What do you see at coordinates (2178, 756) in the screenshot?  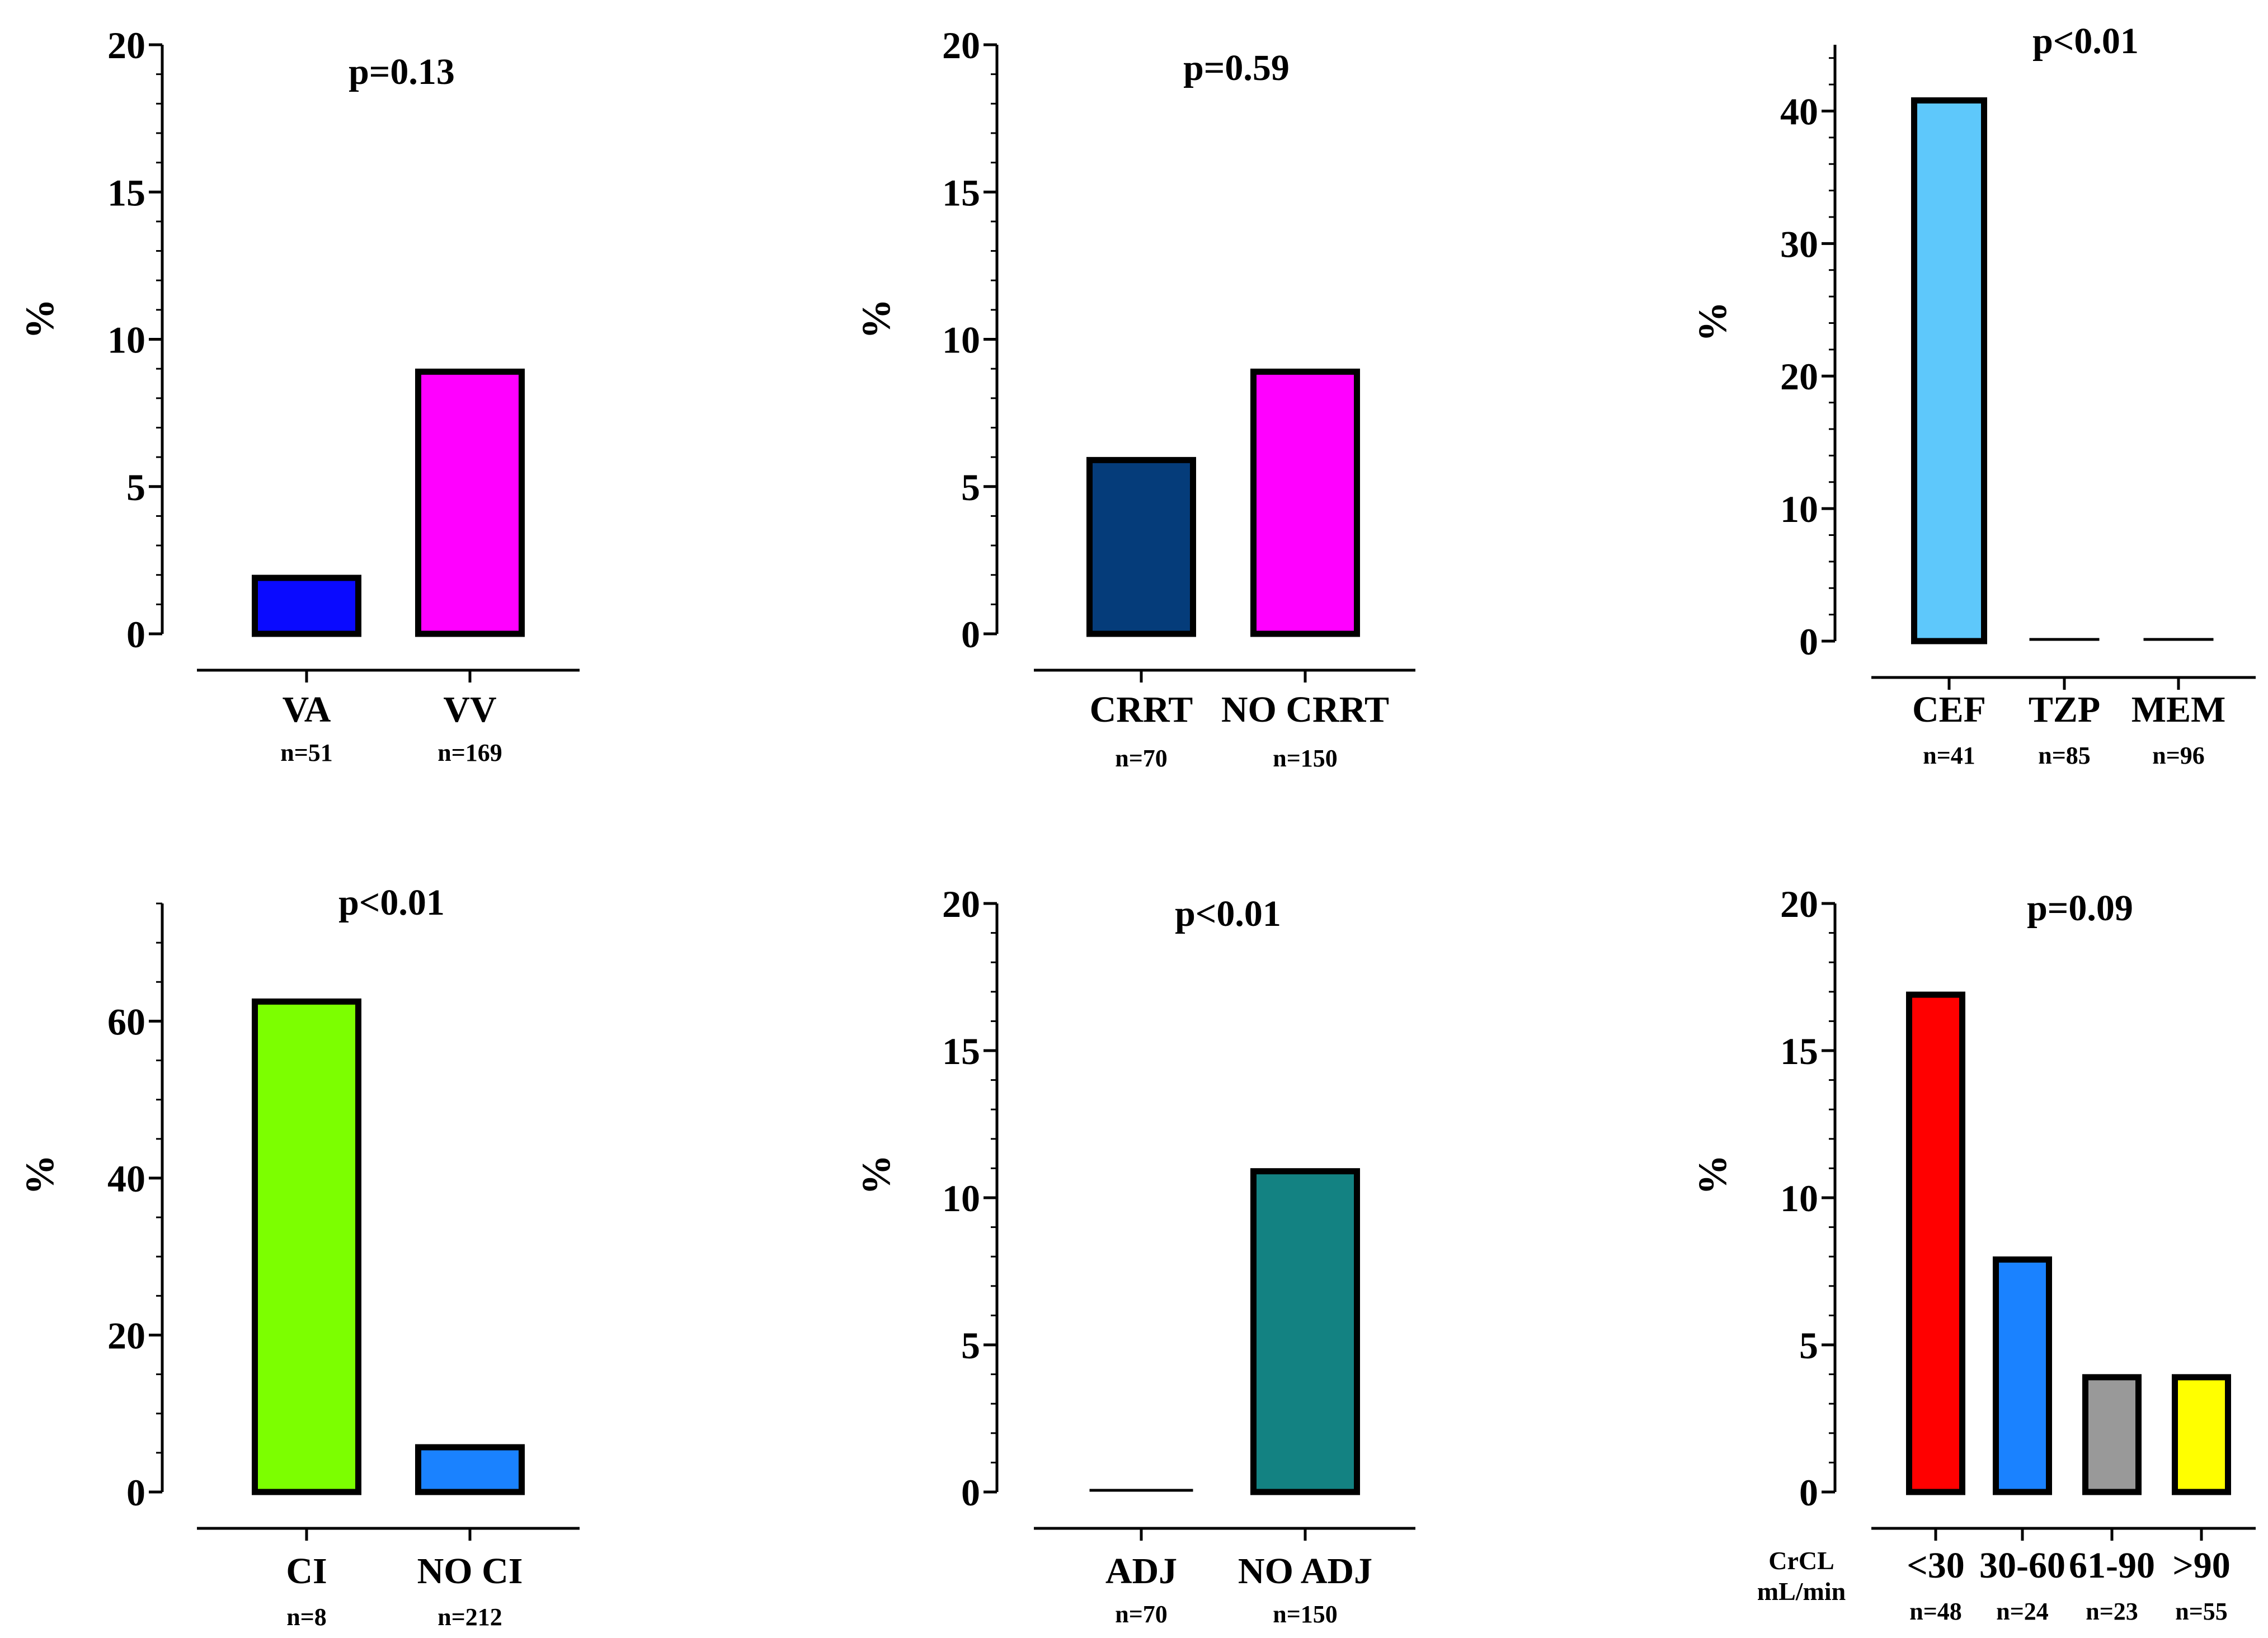 I see `n-label: n=96` at bounding box center [2178, 756].